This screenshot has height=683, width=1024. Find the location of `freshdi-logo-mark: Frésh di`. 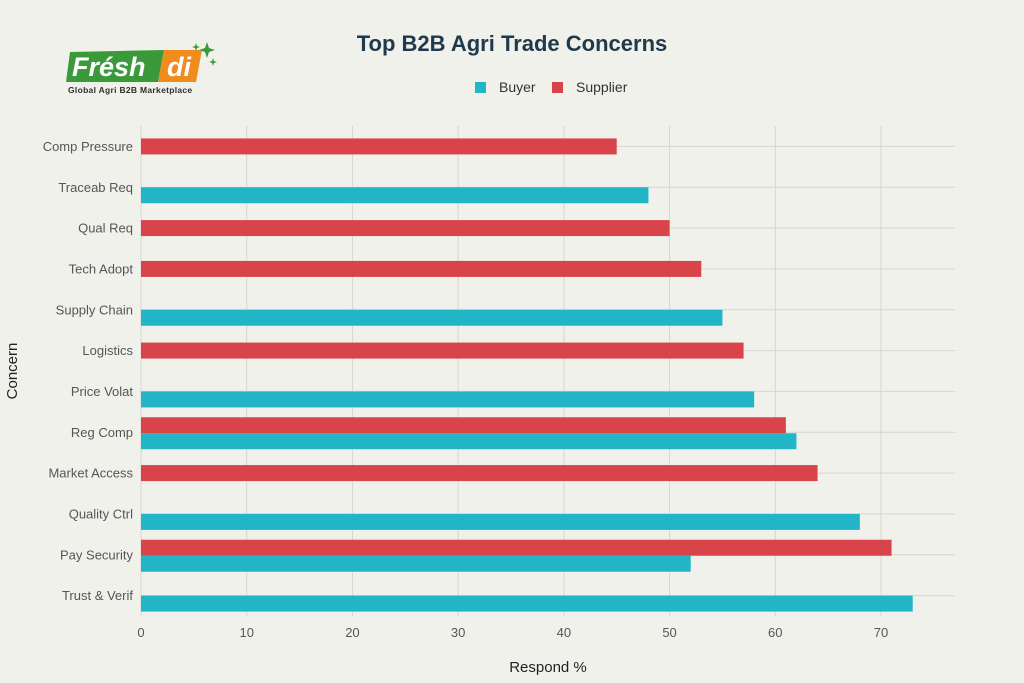

freshdi-logo-mark: Frésh di is located at coordinates (141, 62).